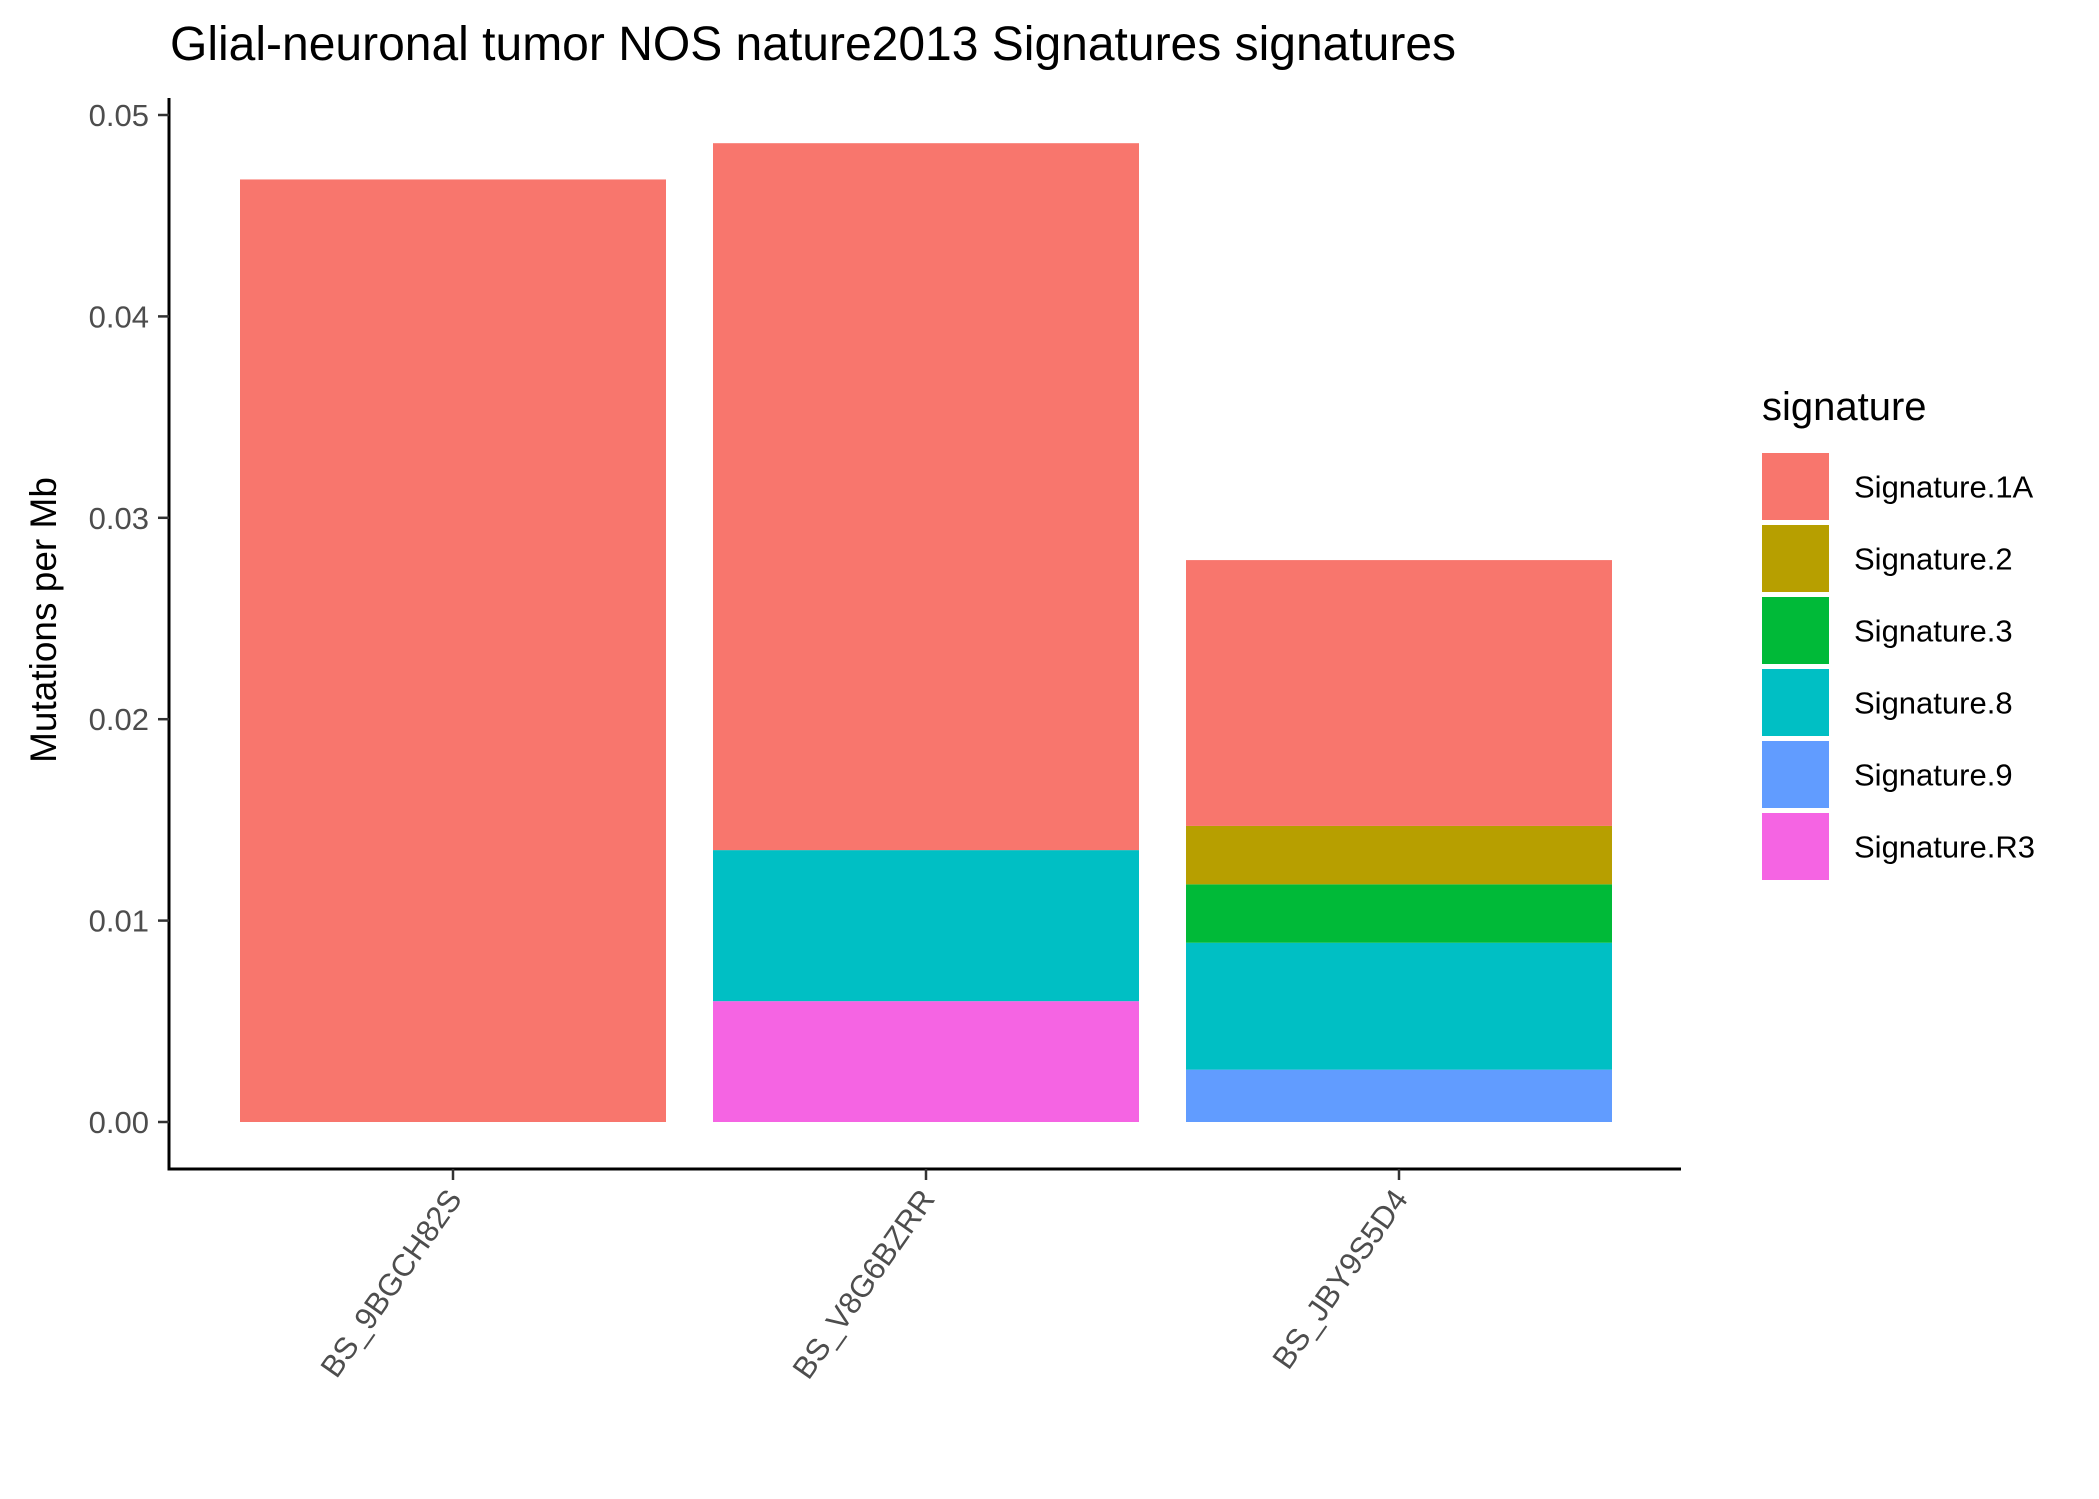 This screenshot has height=1499, width=2099. What do you see at coordinates (1933, 559) in the screenshot?
I see `legend-label-signature-2: Signature.2` at bounding box center [1933, 559].